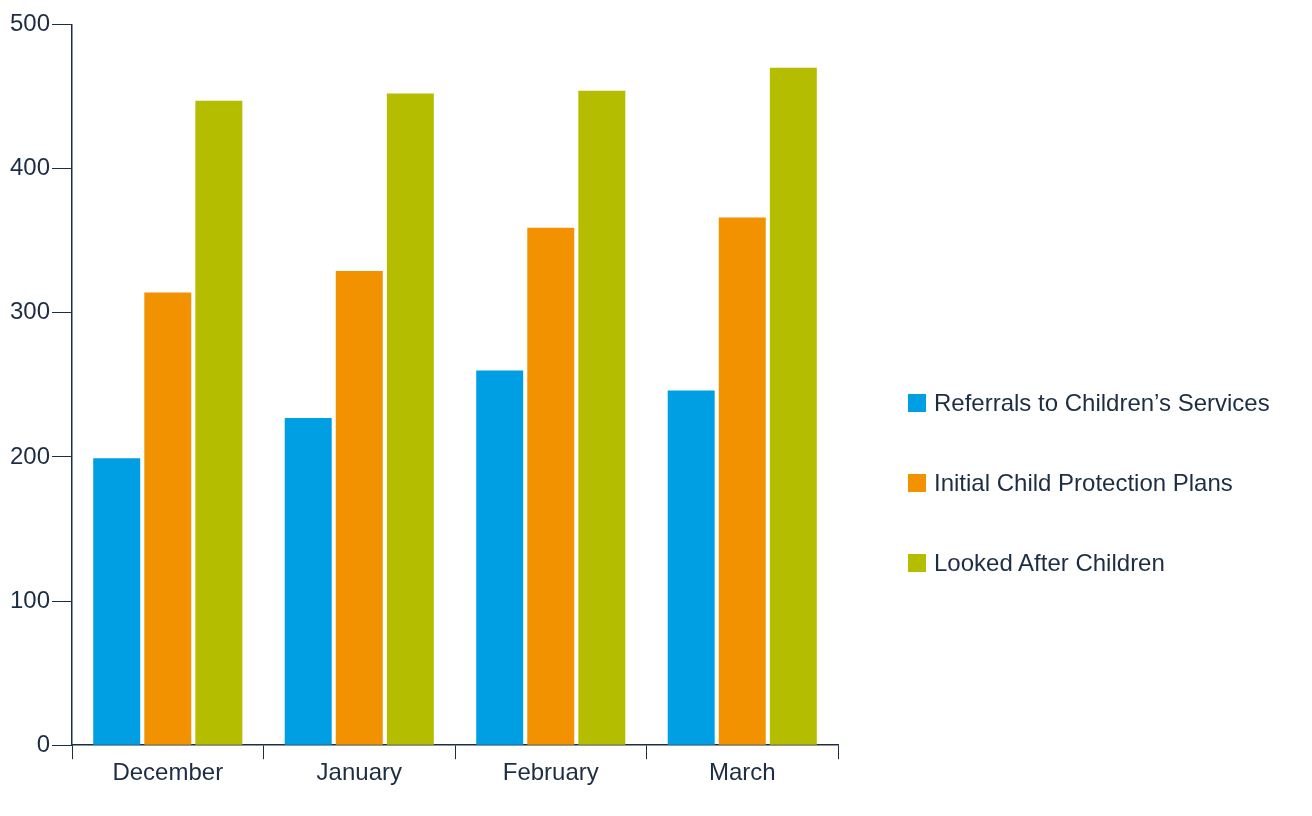 This screenshot has height=816, width=1312. I want to click on y-tick-label: 200, so click(30, 455).